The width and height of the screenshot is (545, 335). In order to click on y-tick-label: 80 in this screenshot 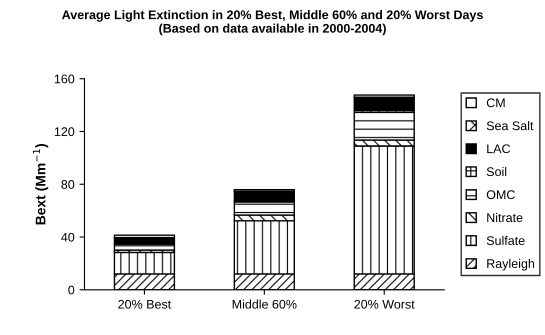, I will do `click(67, 184)`.